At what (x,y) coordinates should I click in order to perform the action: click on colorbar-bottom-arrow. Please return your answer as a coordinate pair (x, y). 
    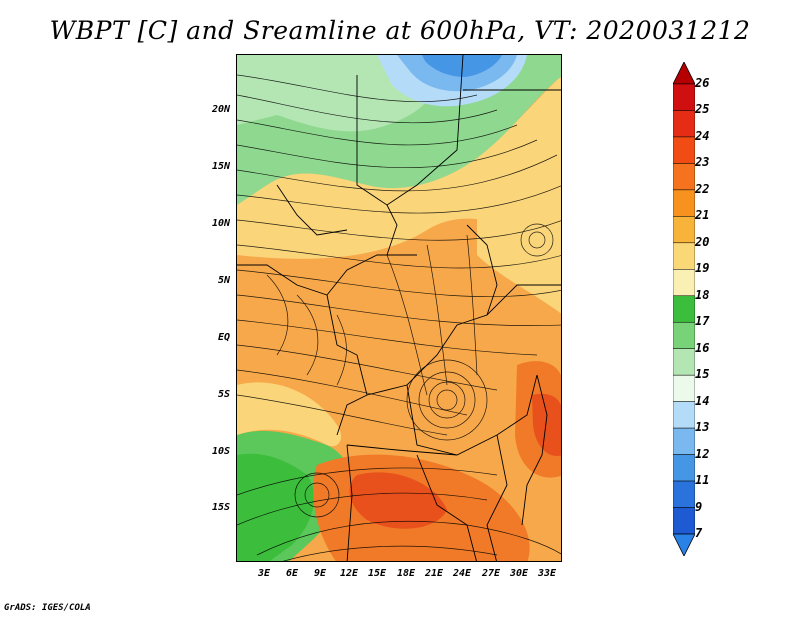
    Looking at the image, I should click on (684, 544).